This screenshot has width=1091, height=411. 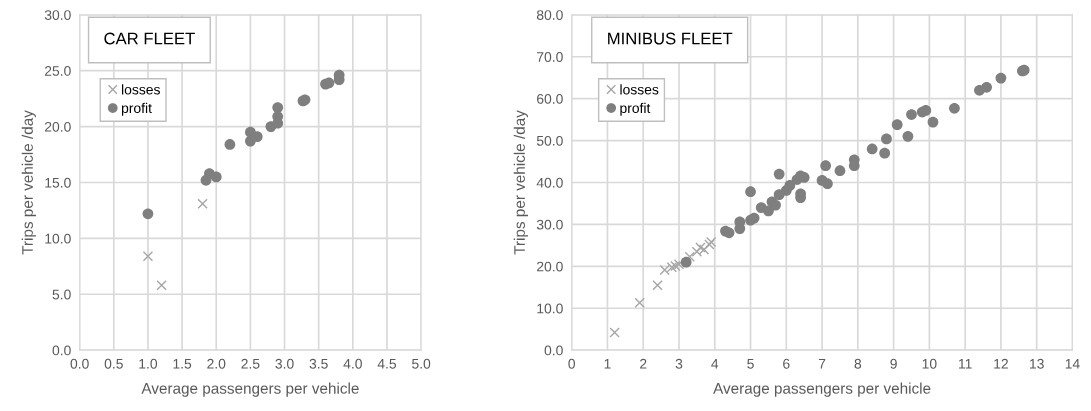 I want to click on x-tick-label: 8, so click(x=858, y=363).